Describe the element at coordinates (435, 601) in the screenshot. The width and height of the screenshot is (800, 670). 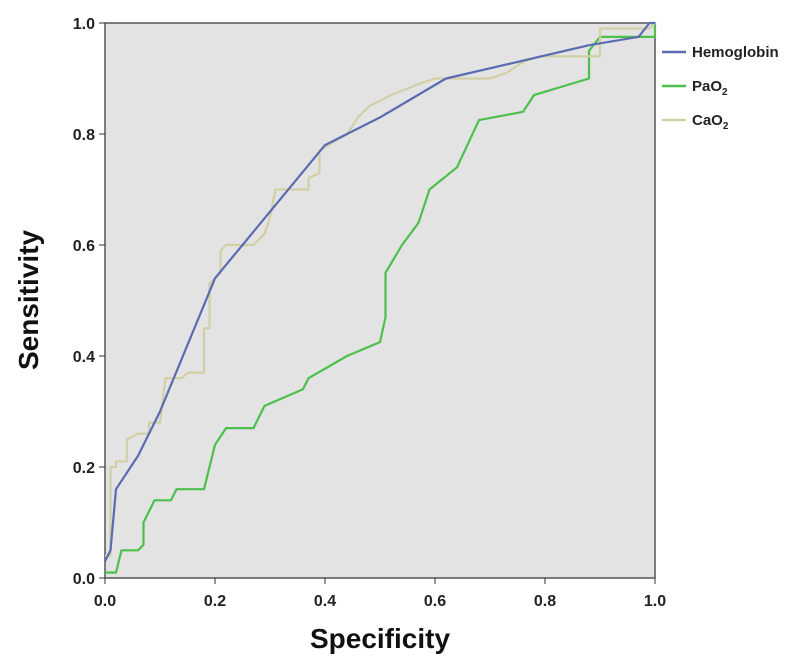
I see `x-tick-label: 0.6` at that location.